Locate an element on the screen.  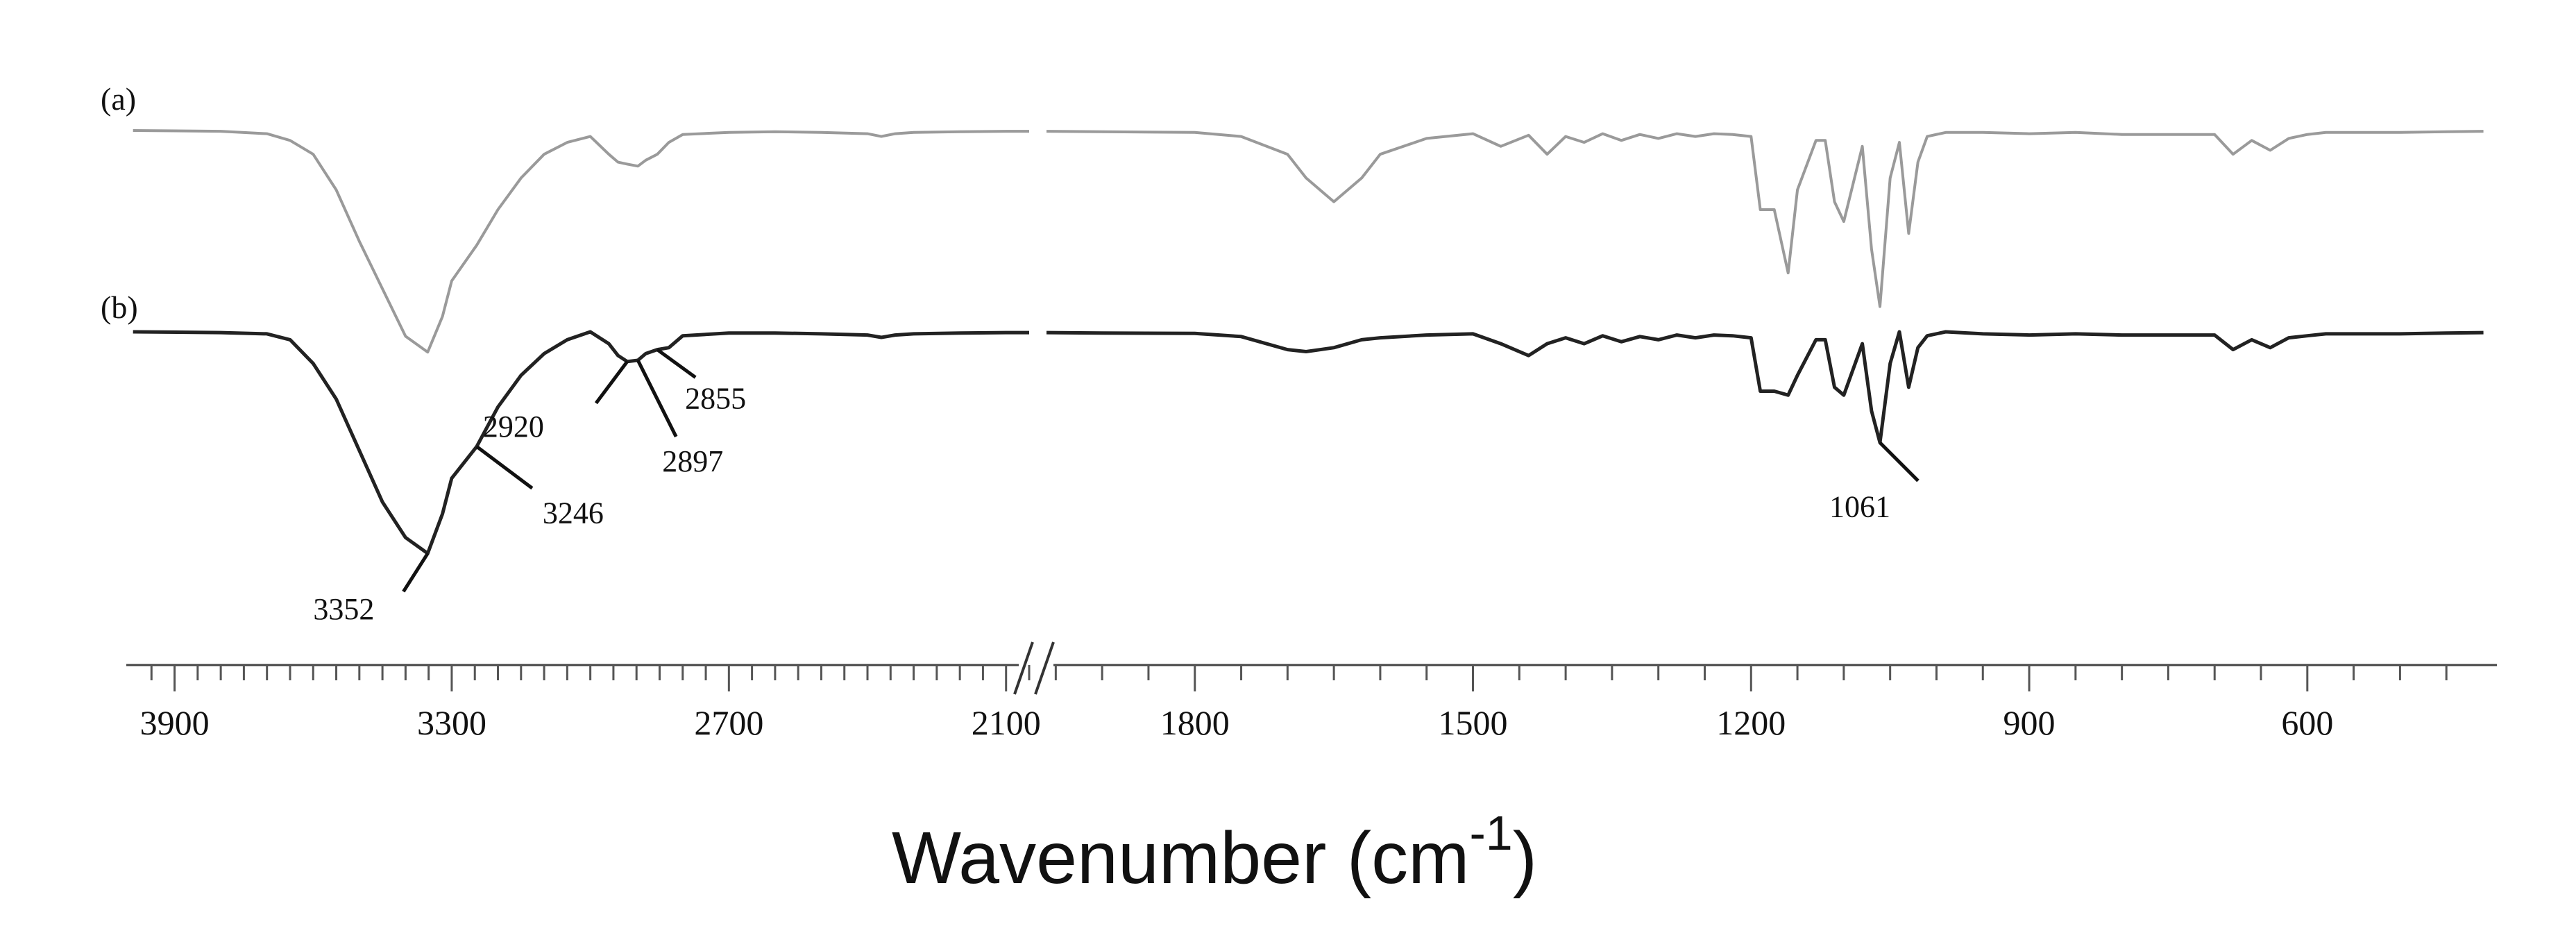
peak-label-2920: 2920 is located at coordinates (513, 427).